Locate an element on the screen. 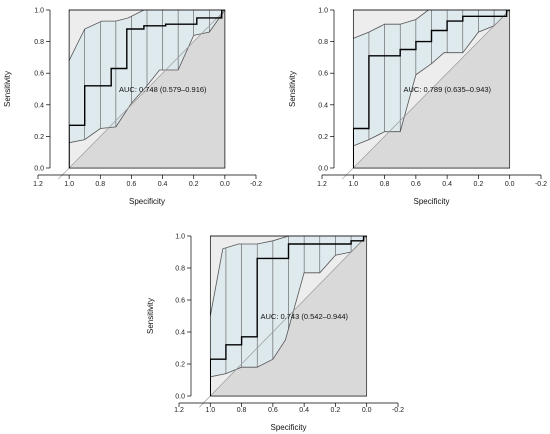 Image resolution: width=550 pixels, height=434 pixels. ci-band is located at coordinates (431, 78).